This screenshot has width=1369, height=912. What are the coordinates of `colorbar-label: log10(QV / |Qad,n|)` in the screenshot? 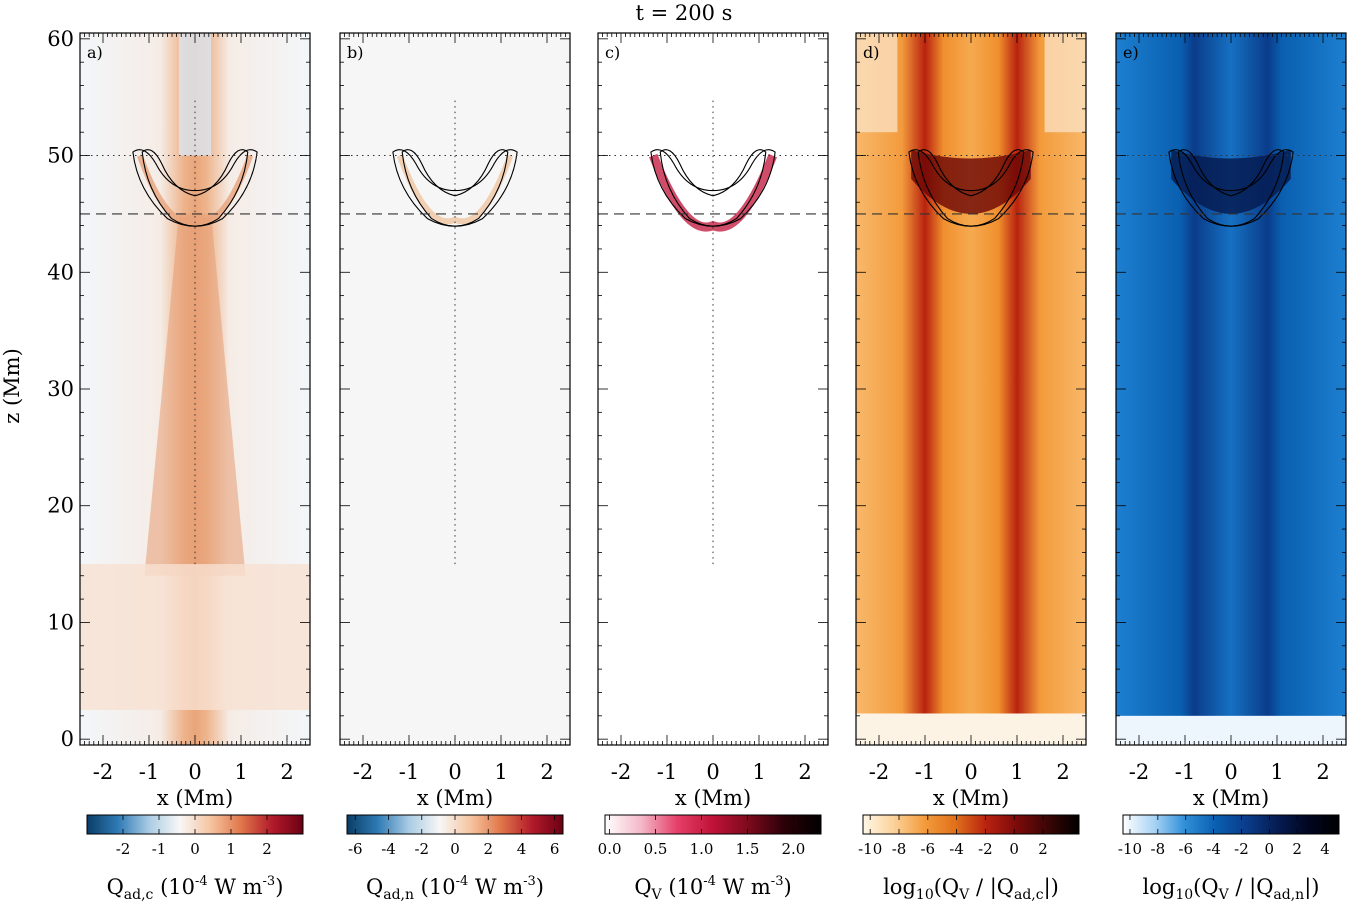 It's located at (1231, 889).